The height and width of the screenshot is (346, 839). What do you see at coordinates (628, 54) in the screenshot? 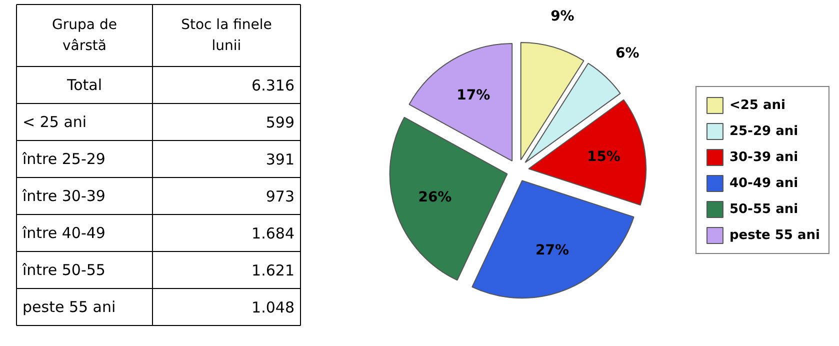
I see `data-label: 6%` at bounding box center [628, 54].